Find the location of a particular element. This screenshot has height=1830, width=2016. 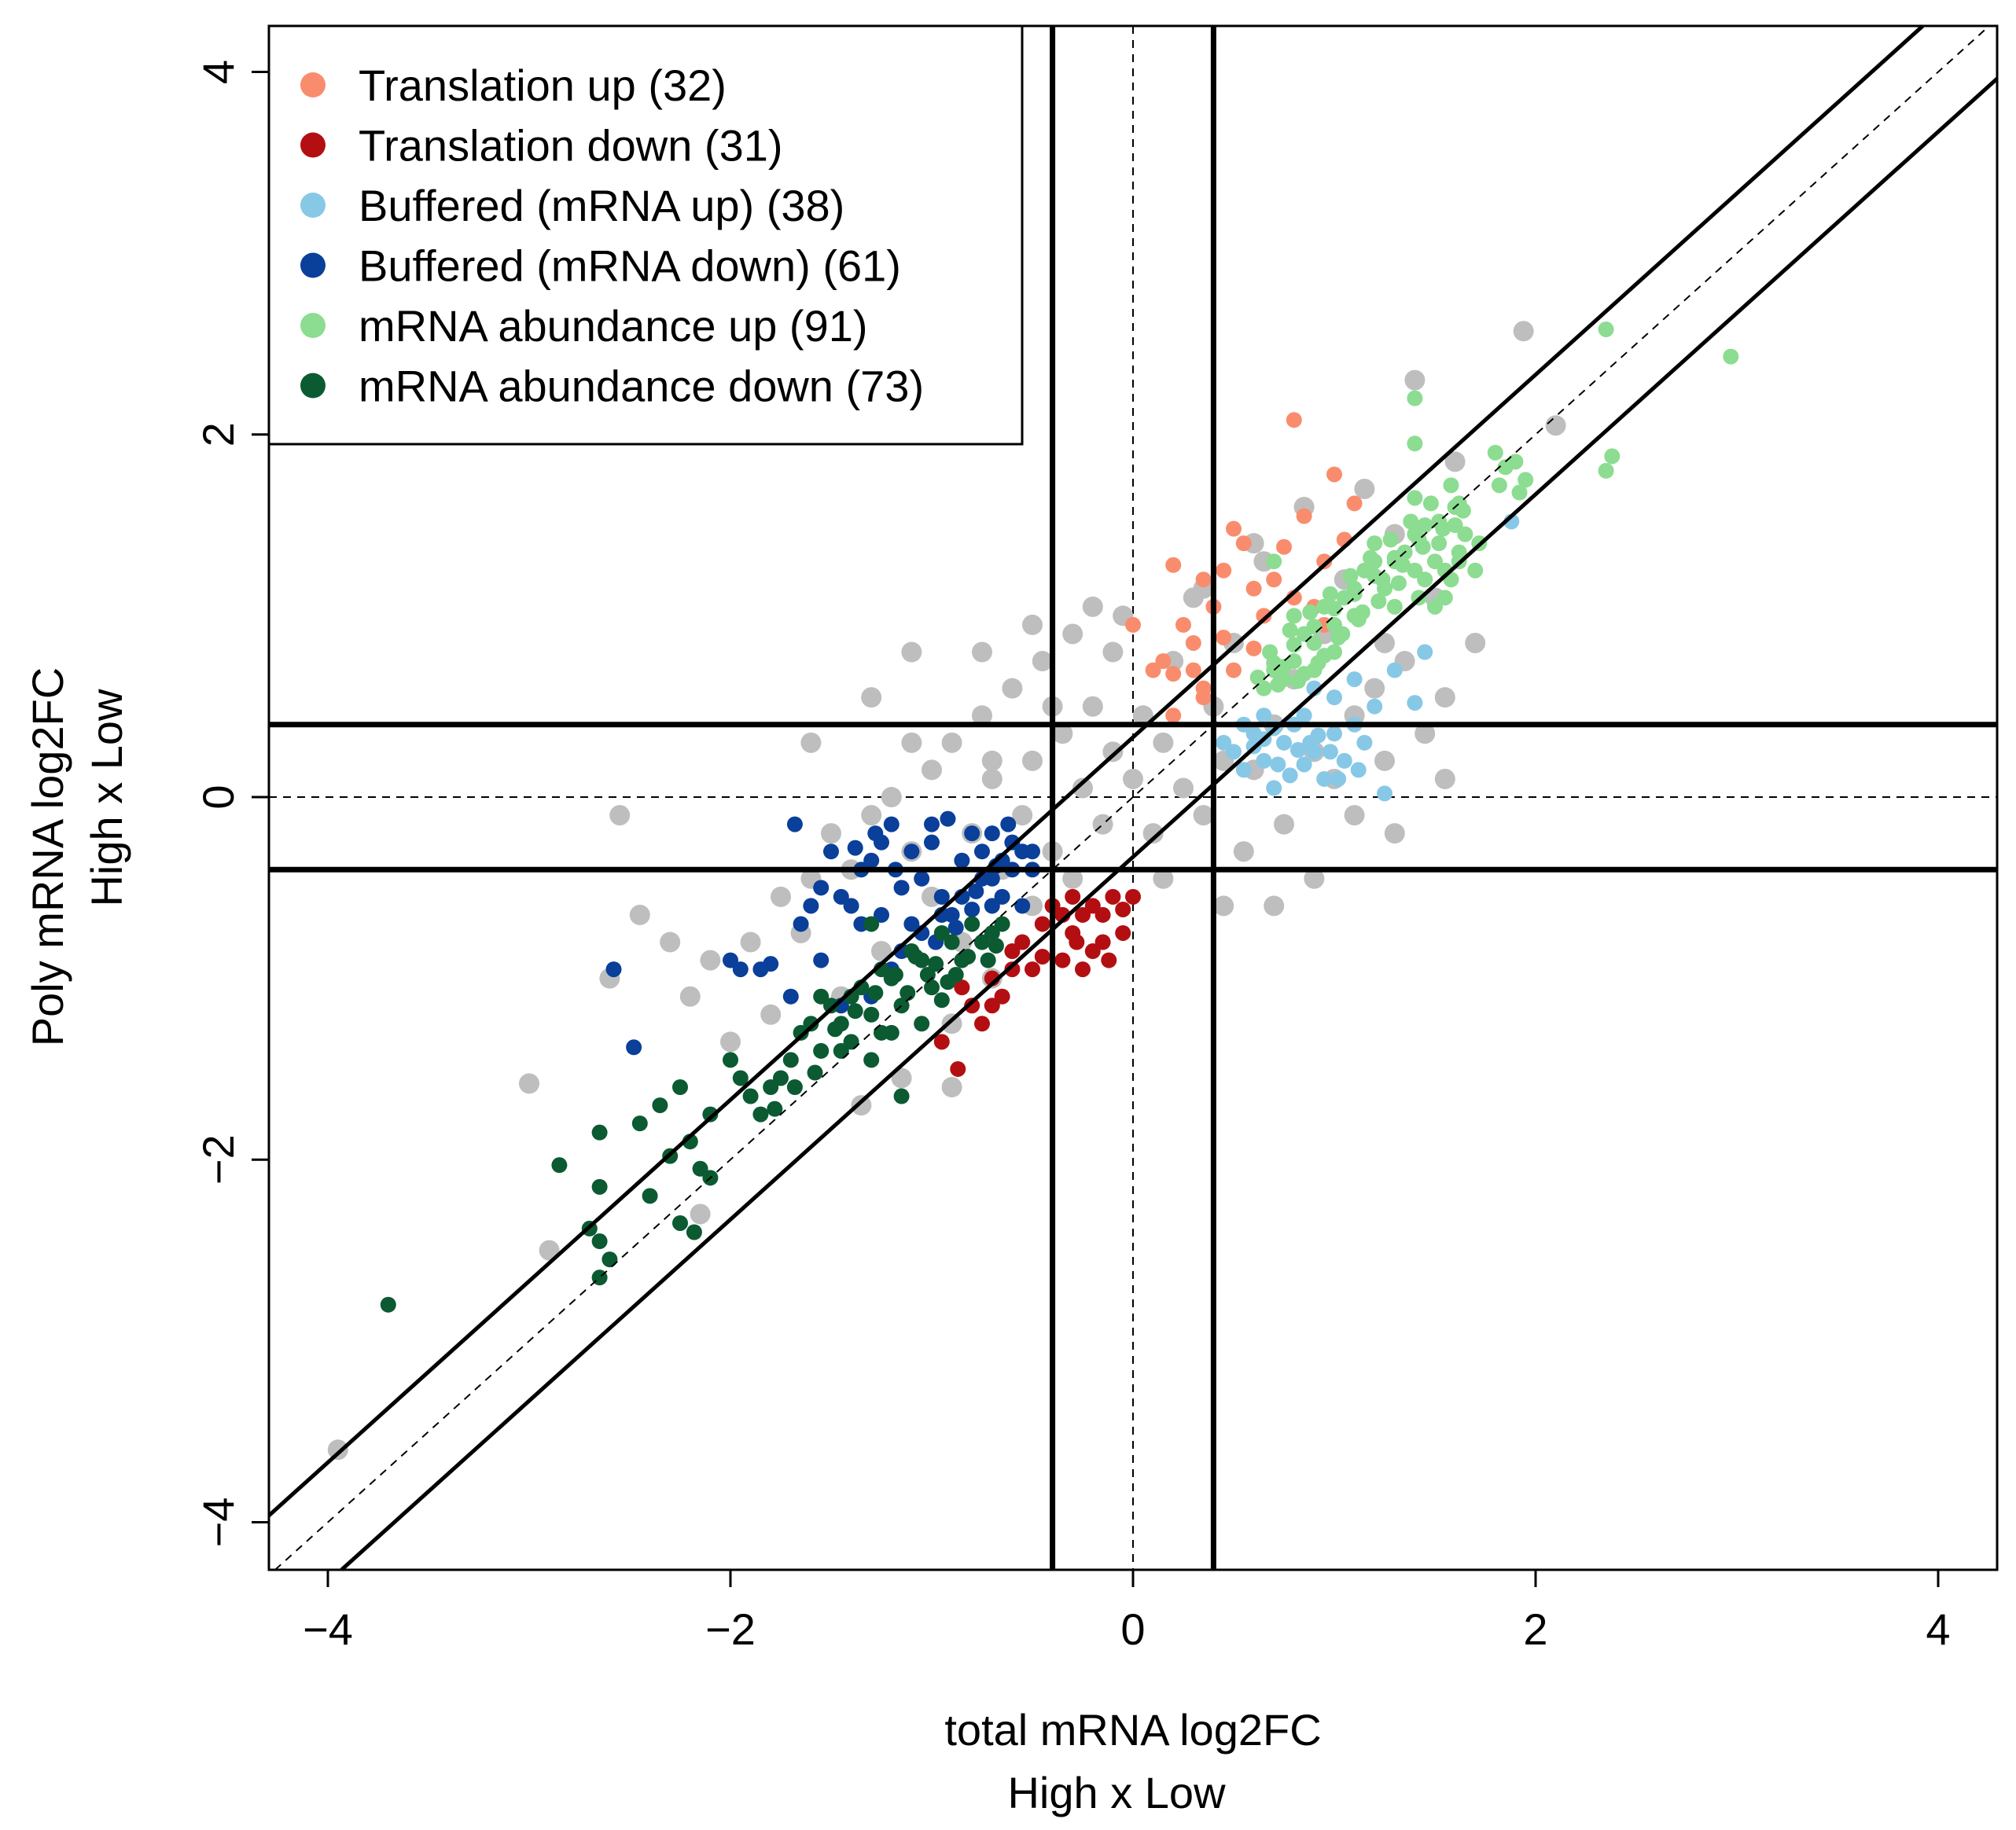

y-axis: −4 −2 0 2 4 is located at coordinates (231, 804).